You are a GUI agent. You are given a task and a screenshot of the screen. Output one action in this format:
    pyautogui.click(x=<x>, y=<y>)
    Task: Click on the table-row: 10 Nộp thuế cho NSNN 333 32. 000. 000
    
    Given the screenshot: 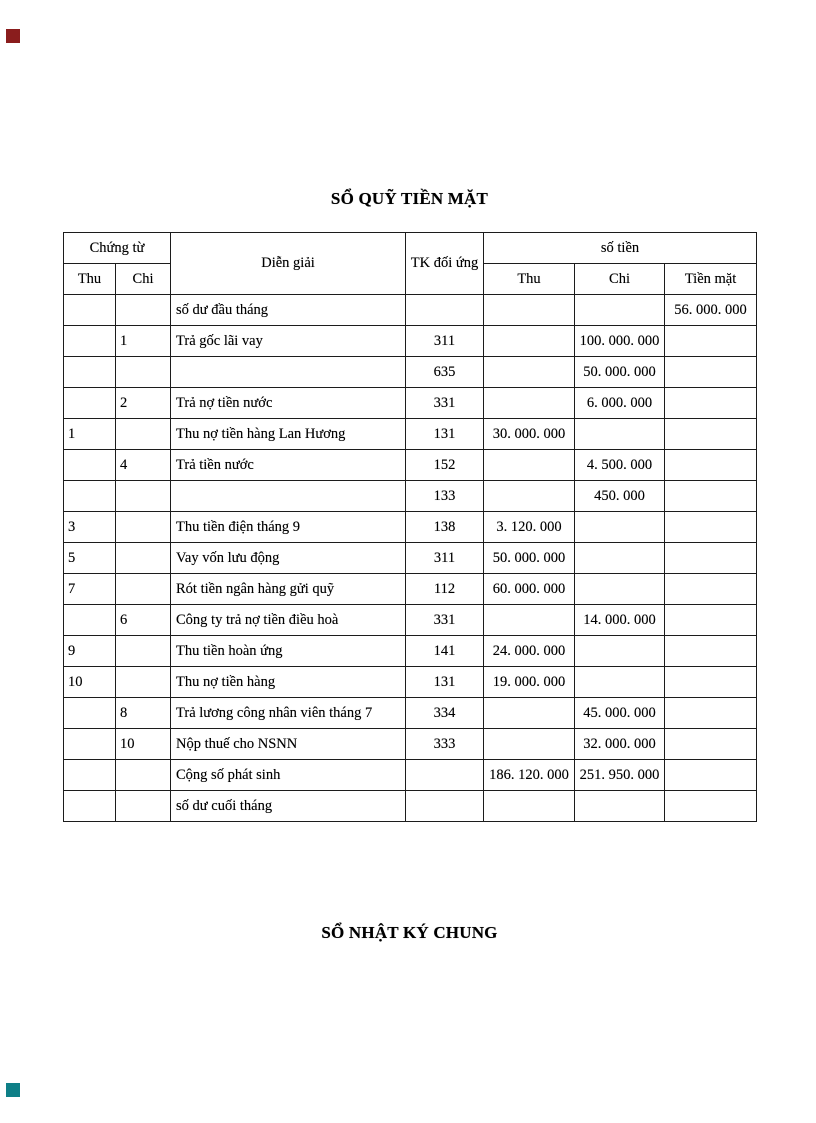 What is the action you would take?
    pyautogui.click(x=410, y=744)
    